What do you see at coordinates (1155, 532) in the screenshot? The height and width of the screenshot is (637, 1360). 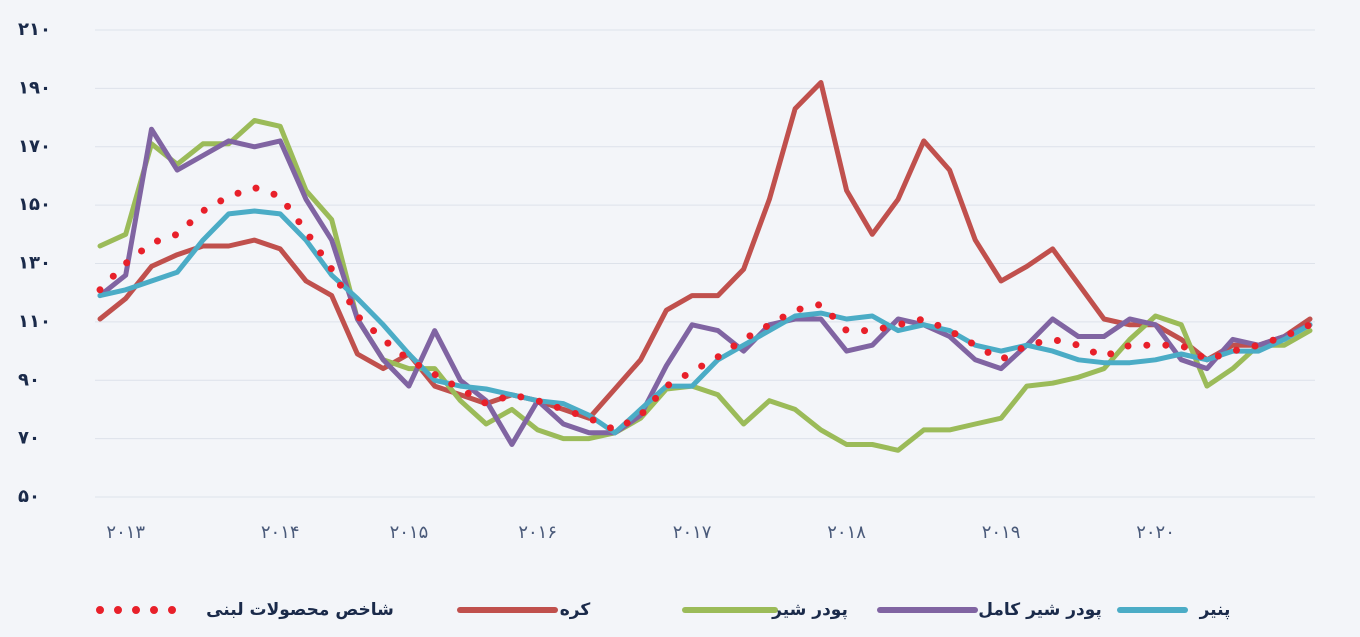 I see `x-tick-label: ۲۰۲۰` at bounding box center [1155, 532].